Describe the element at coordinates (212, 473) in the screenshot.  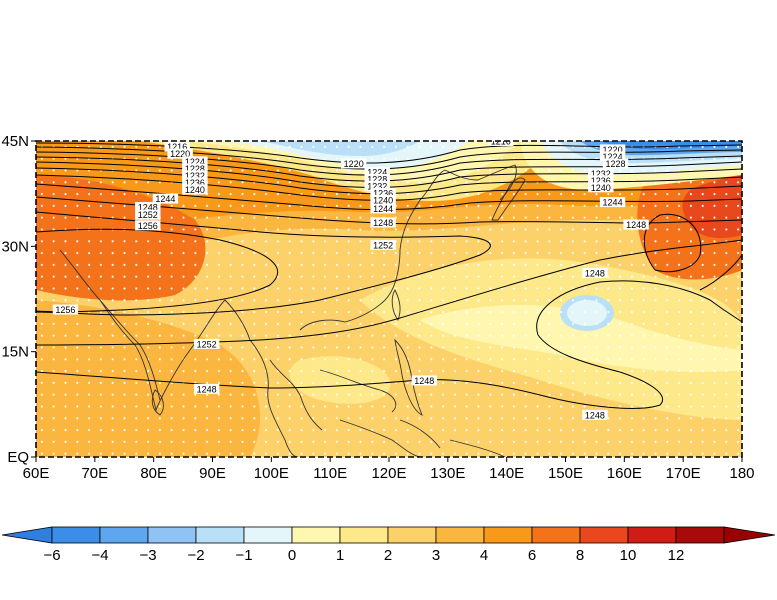
I see `x-tick-label: 90E` at that location.